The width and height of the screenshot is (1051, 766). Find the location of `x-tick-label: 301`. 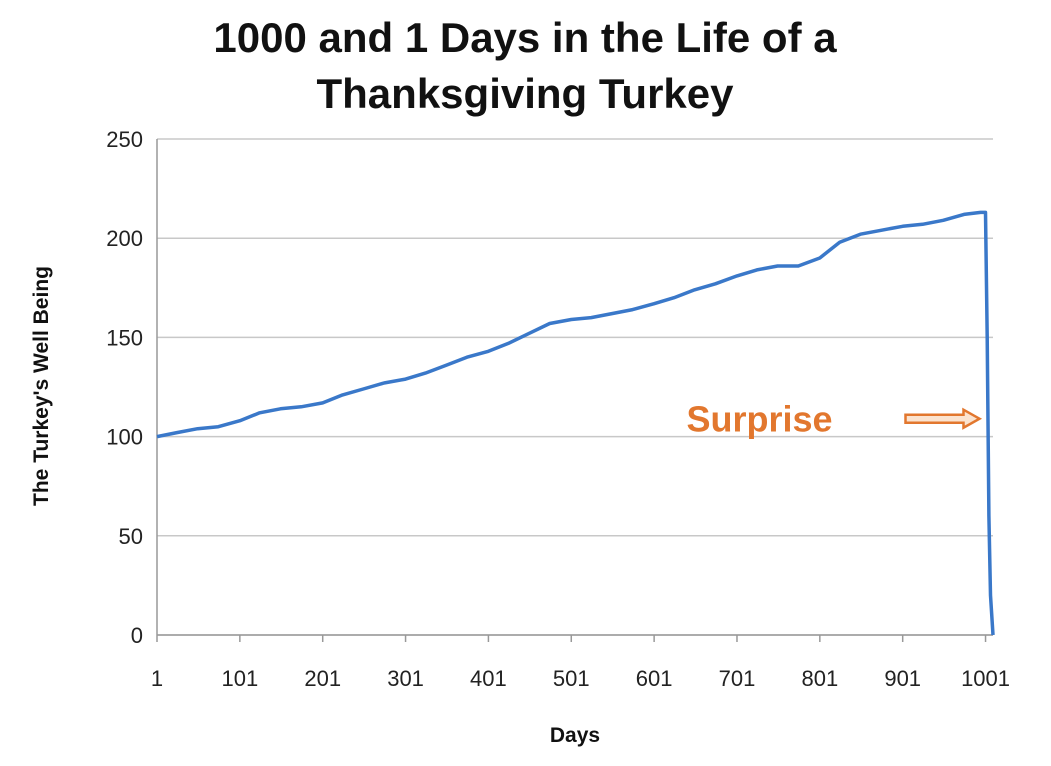

x-tick-label: 301 is located at coordinates (405, 678).